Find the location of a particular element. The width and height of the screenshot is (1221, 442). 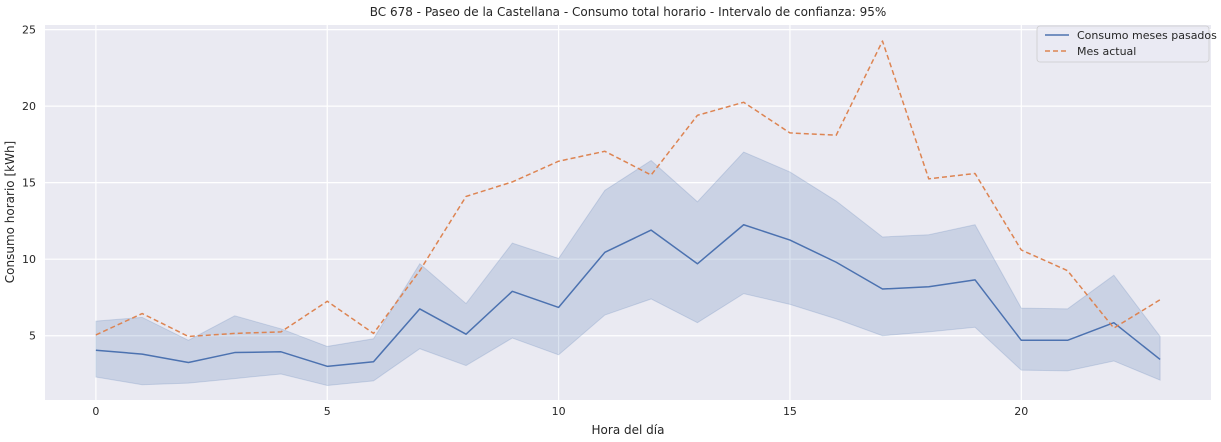

legend: Consumo meses pasados Mes actual is located at coordinates (1126, 44).